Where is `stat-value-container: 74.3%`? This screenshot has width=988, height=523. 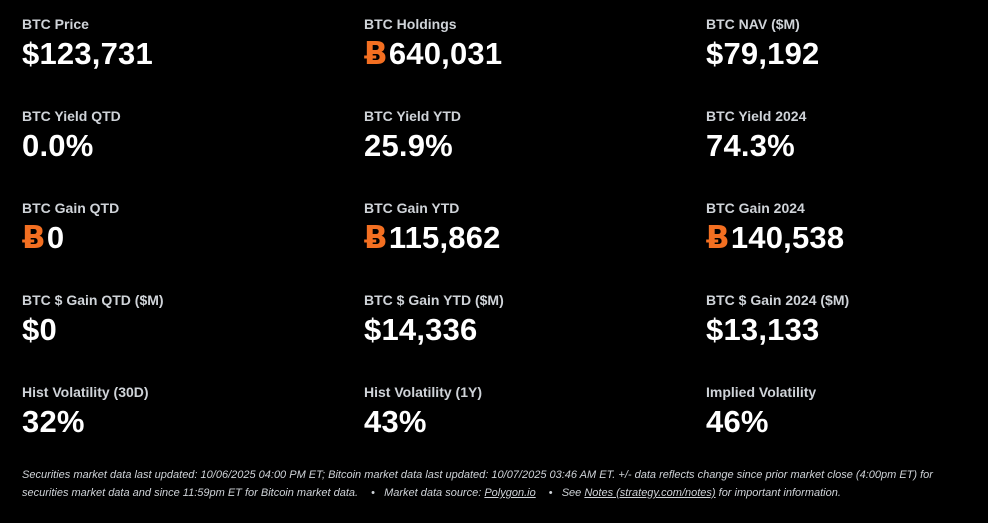
stat-value-container: 74.3% is located at coordinates (847, 146).